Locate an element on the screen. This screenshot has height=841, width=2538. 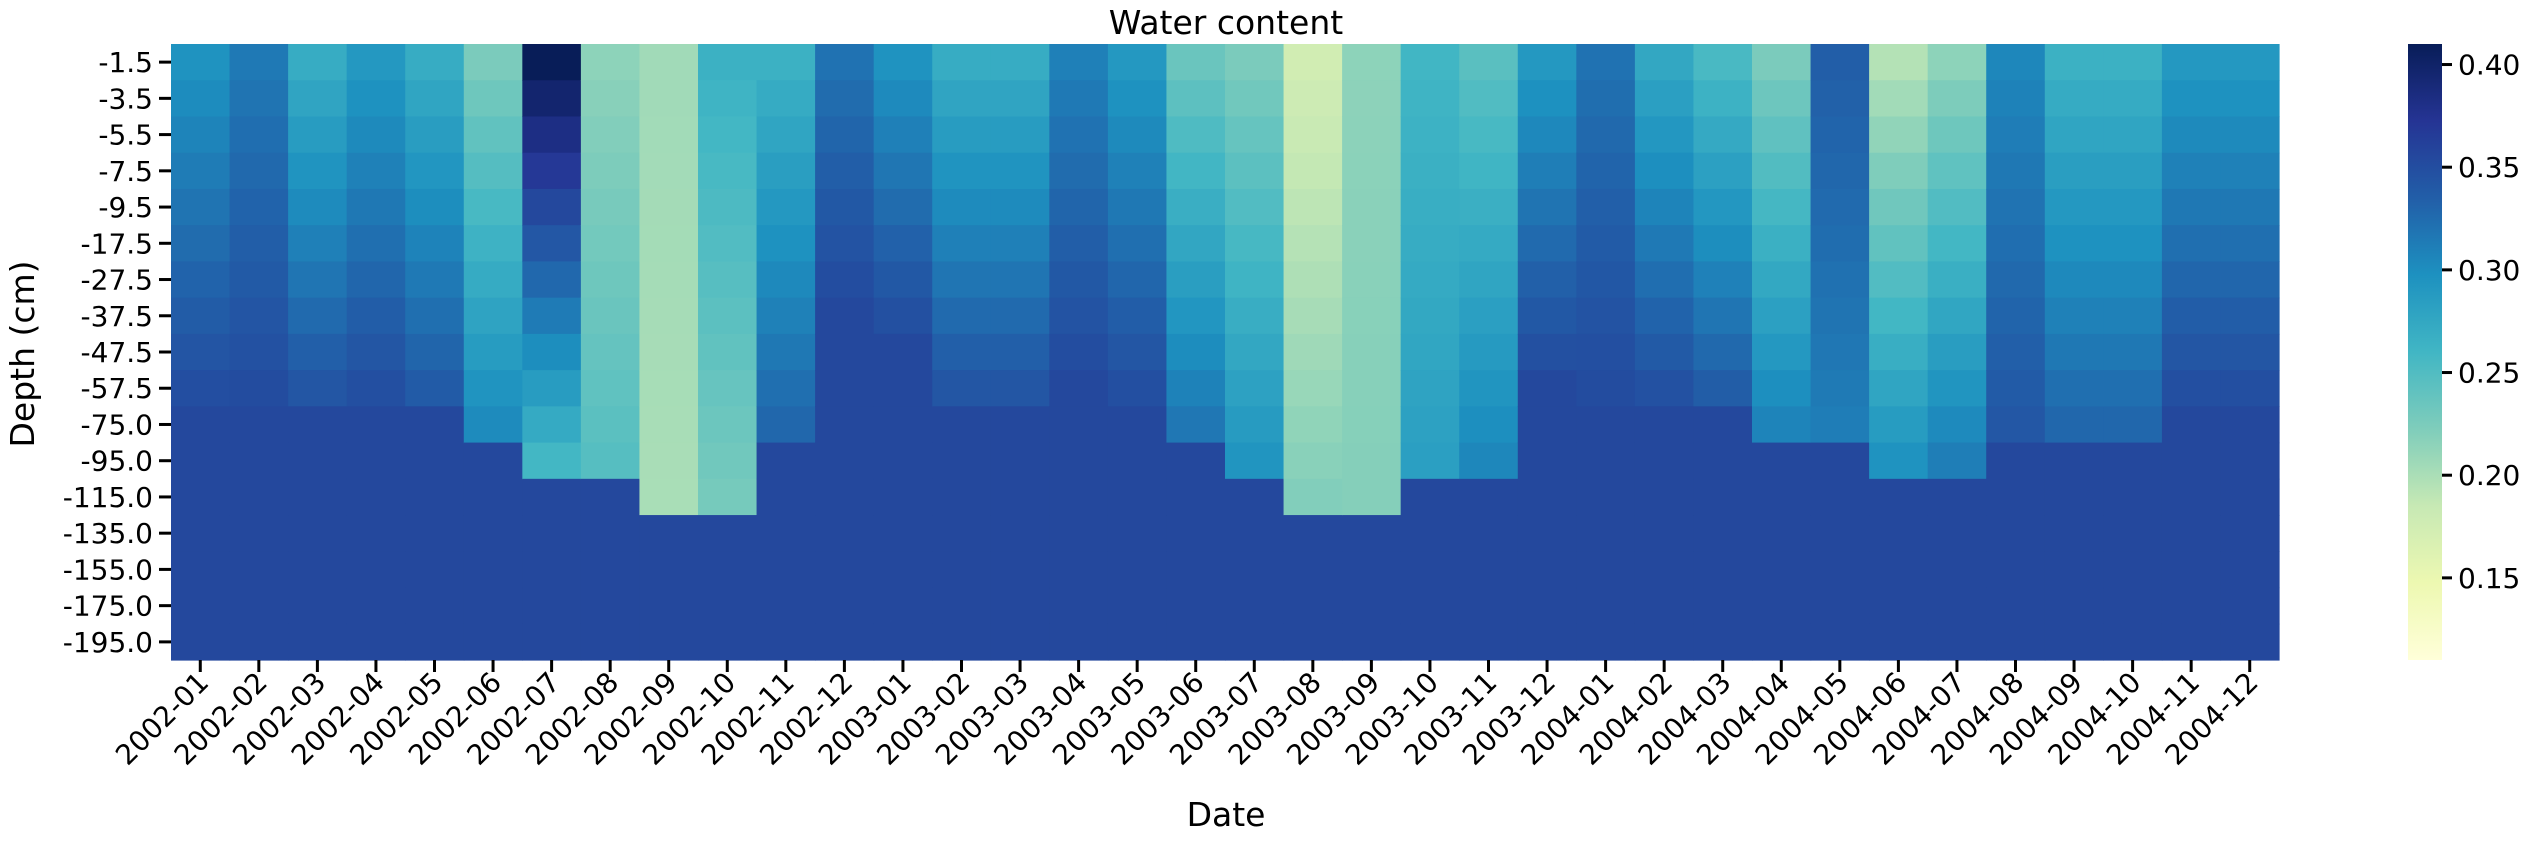
heatmap-cell: 2003-10, -115.0 cm: 0.355 is located at coordinates (1430, 497).